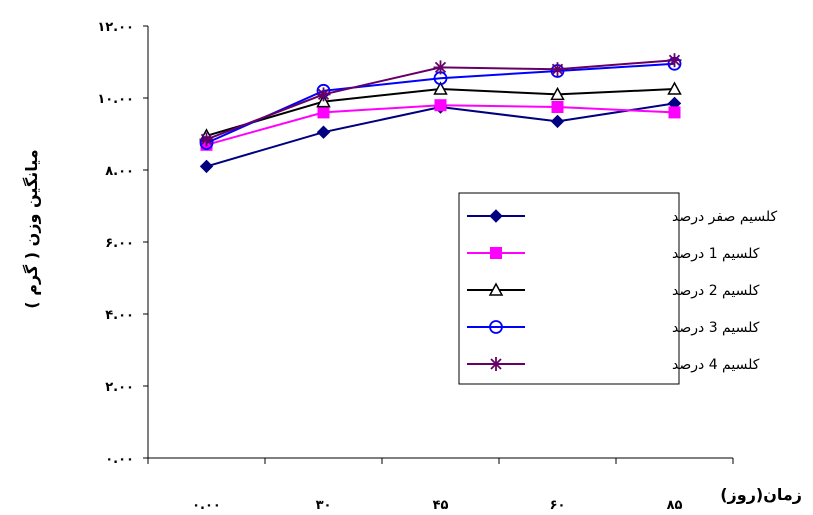 This screenshot has height=515, width=813. What do you see at coordinates (613, 365) in the screenshot?
I see `legend-item: کلسیم 4 درصد` at bounding box center [613, 365].